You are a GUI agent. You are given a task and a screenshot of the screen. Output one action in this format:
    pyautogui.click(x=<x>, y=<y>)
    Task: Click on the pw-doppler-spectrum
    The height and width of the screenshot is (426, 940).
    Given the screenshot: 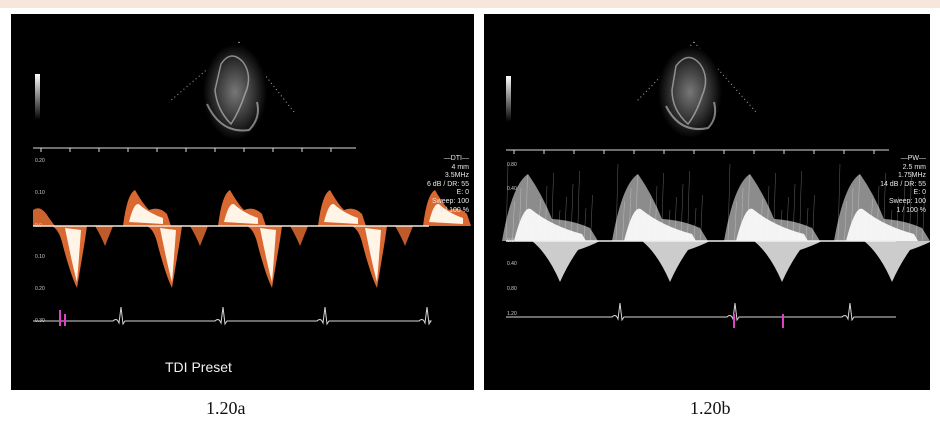 What is the action you would take?
    pyautogui.click(x=716, y=222)
    